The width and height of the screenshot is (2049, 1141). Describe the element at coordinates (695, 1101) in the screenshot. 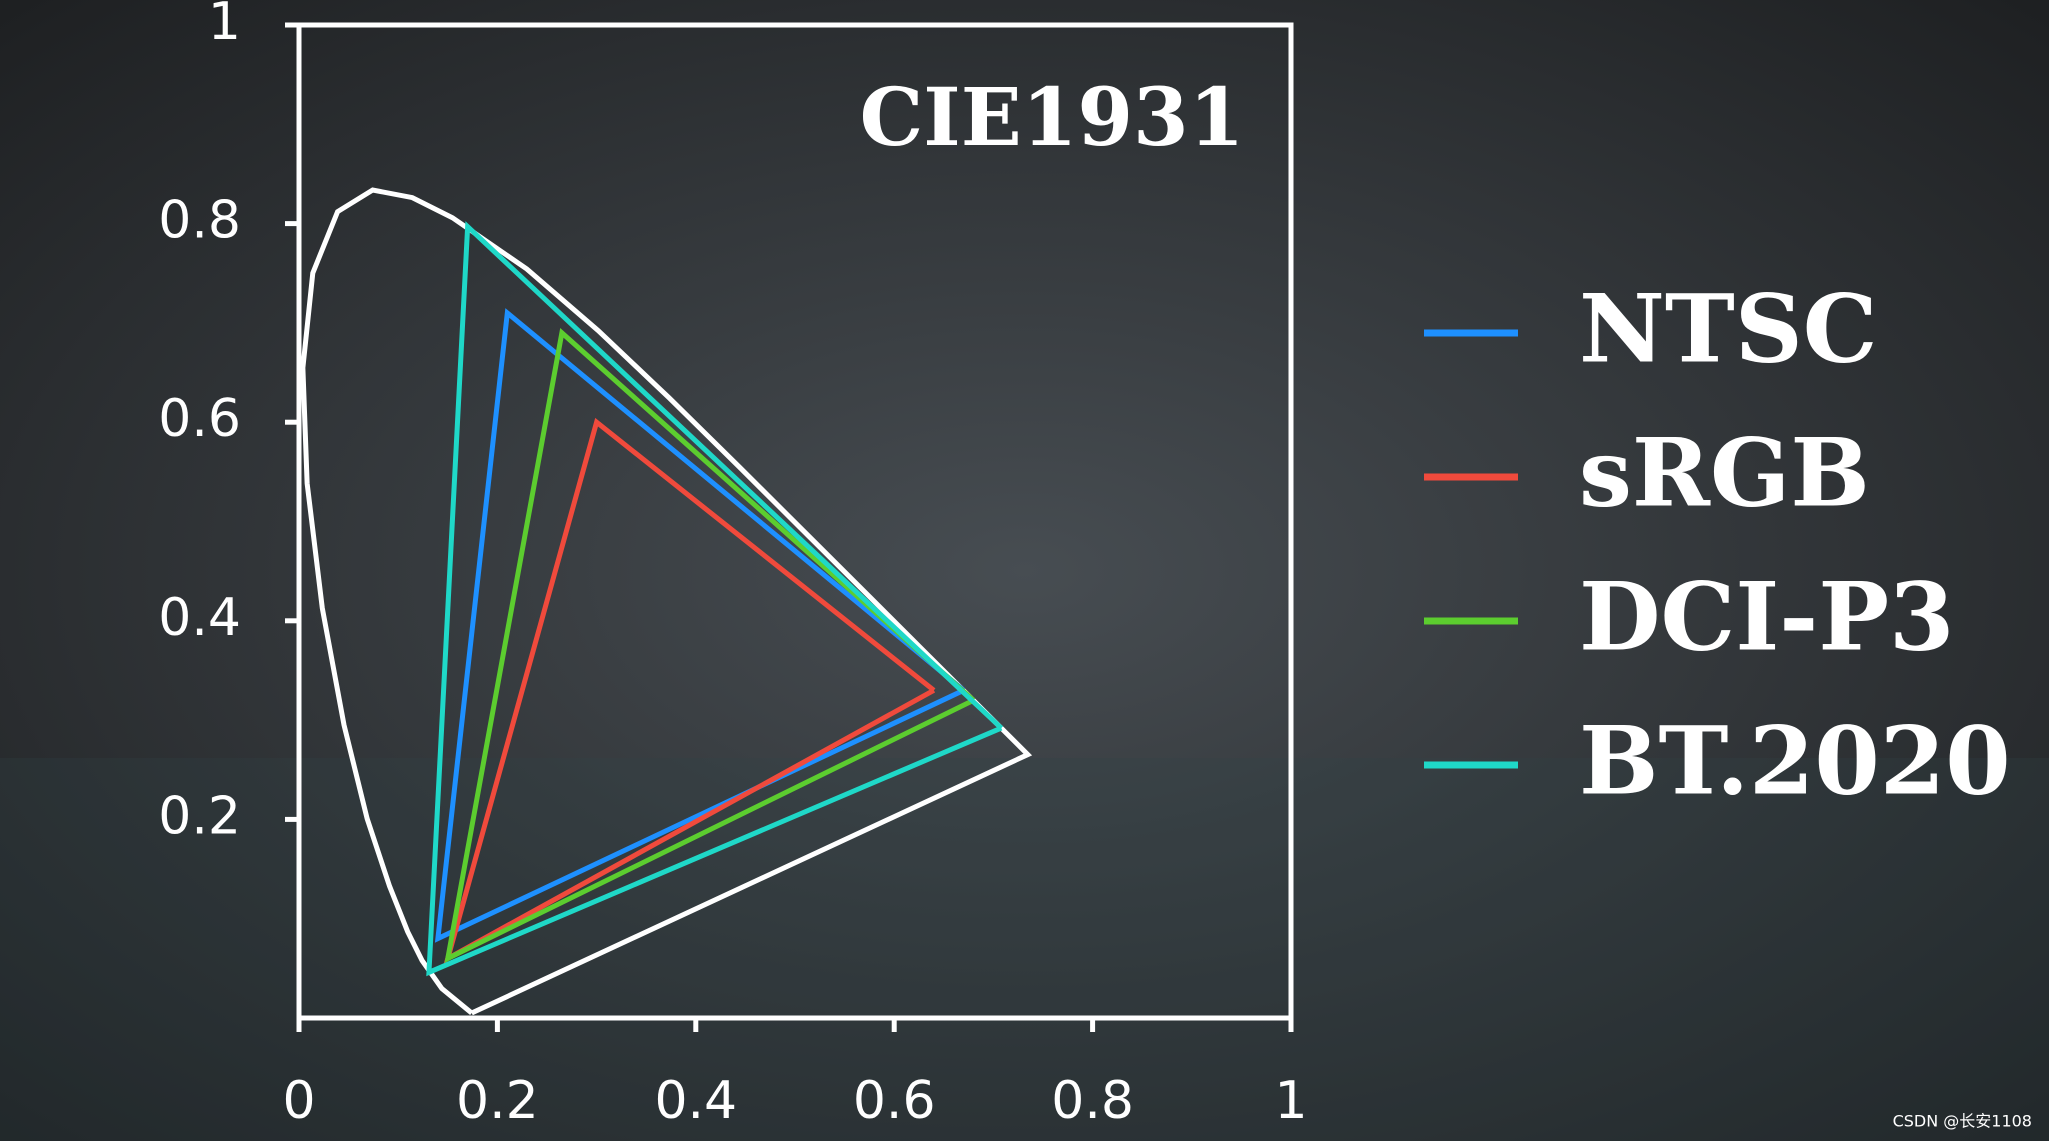

I see `x-tick-label: 0.4` at that location.